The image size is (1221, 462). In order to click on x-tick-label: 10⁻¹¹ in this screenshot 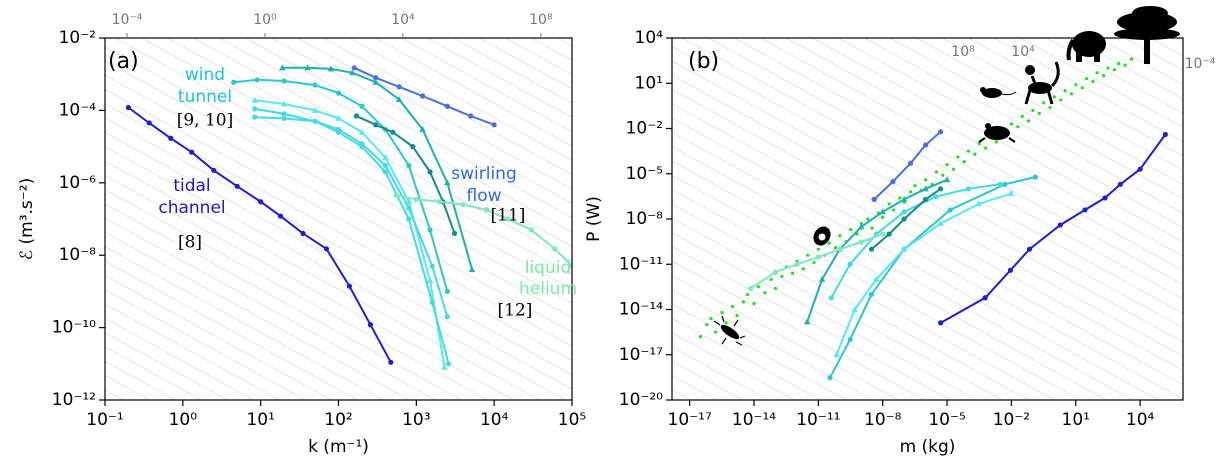, I will do `click(818, 420)`.